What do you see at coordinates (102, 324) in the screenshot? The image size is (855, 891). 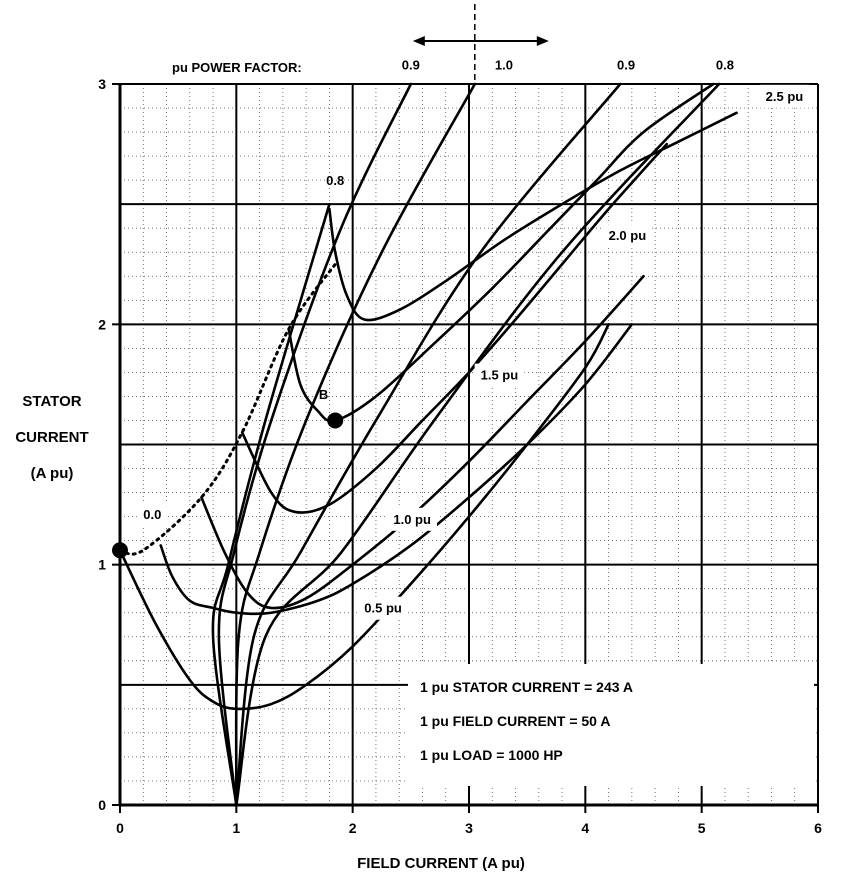 I see `y-tick-label: 2` at bounding box center [102, 324].